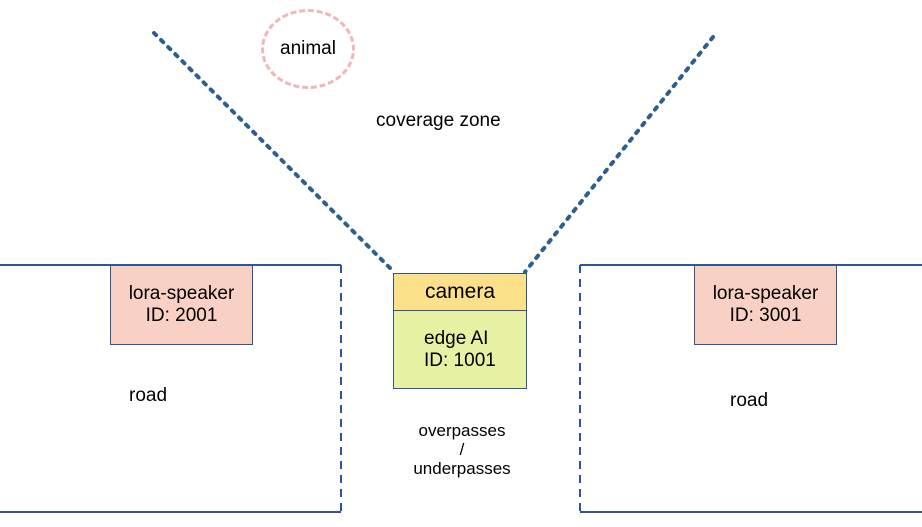  What do you see at coordinates (462, 430) in the screenshot?
I see `crossing-line-1: overpasses` at bounding box center [462, 430].